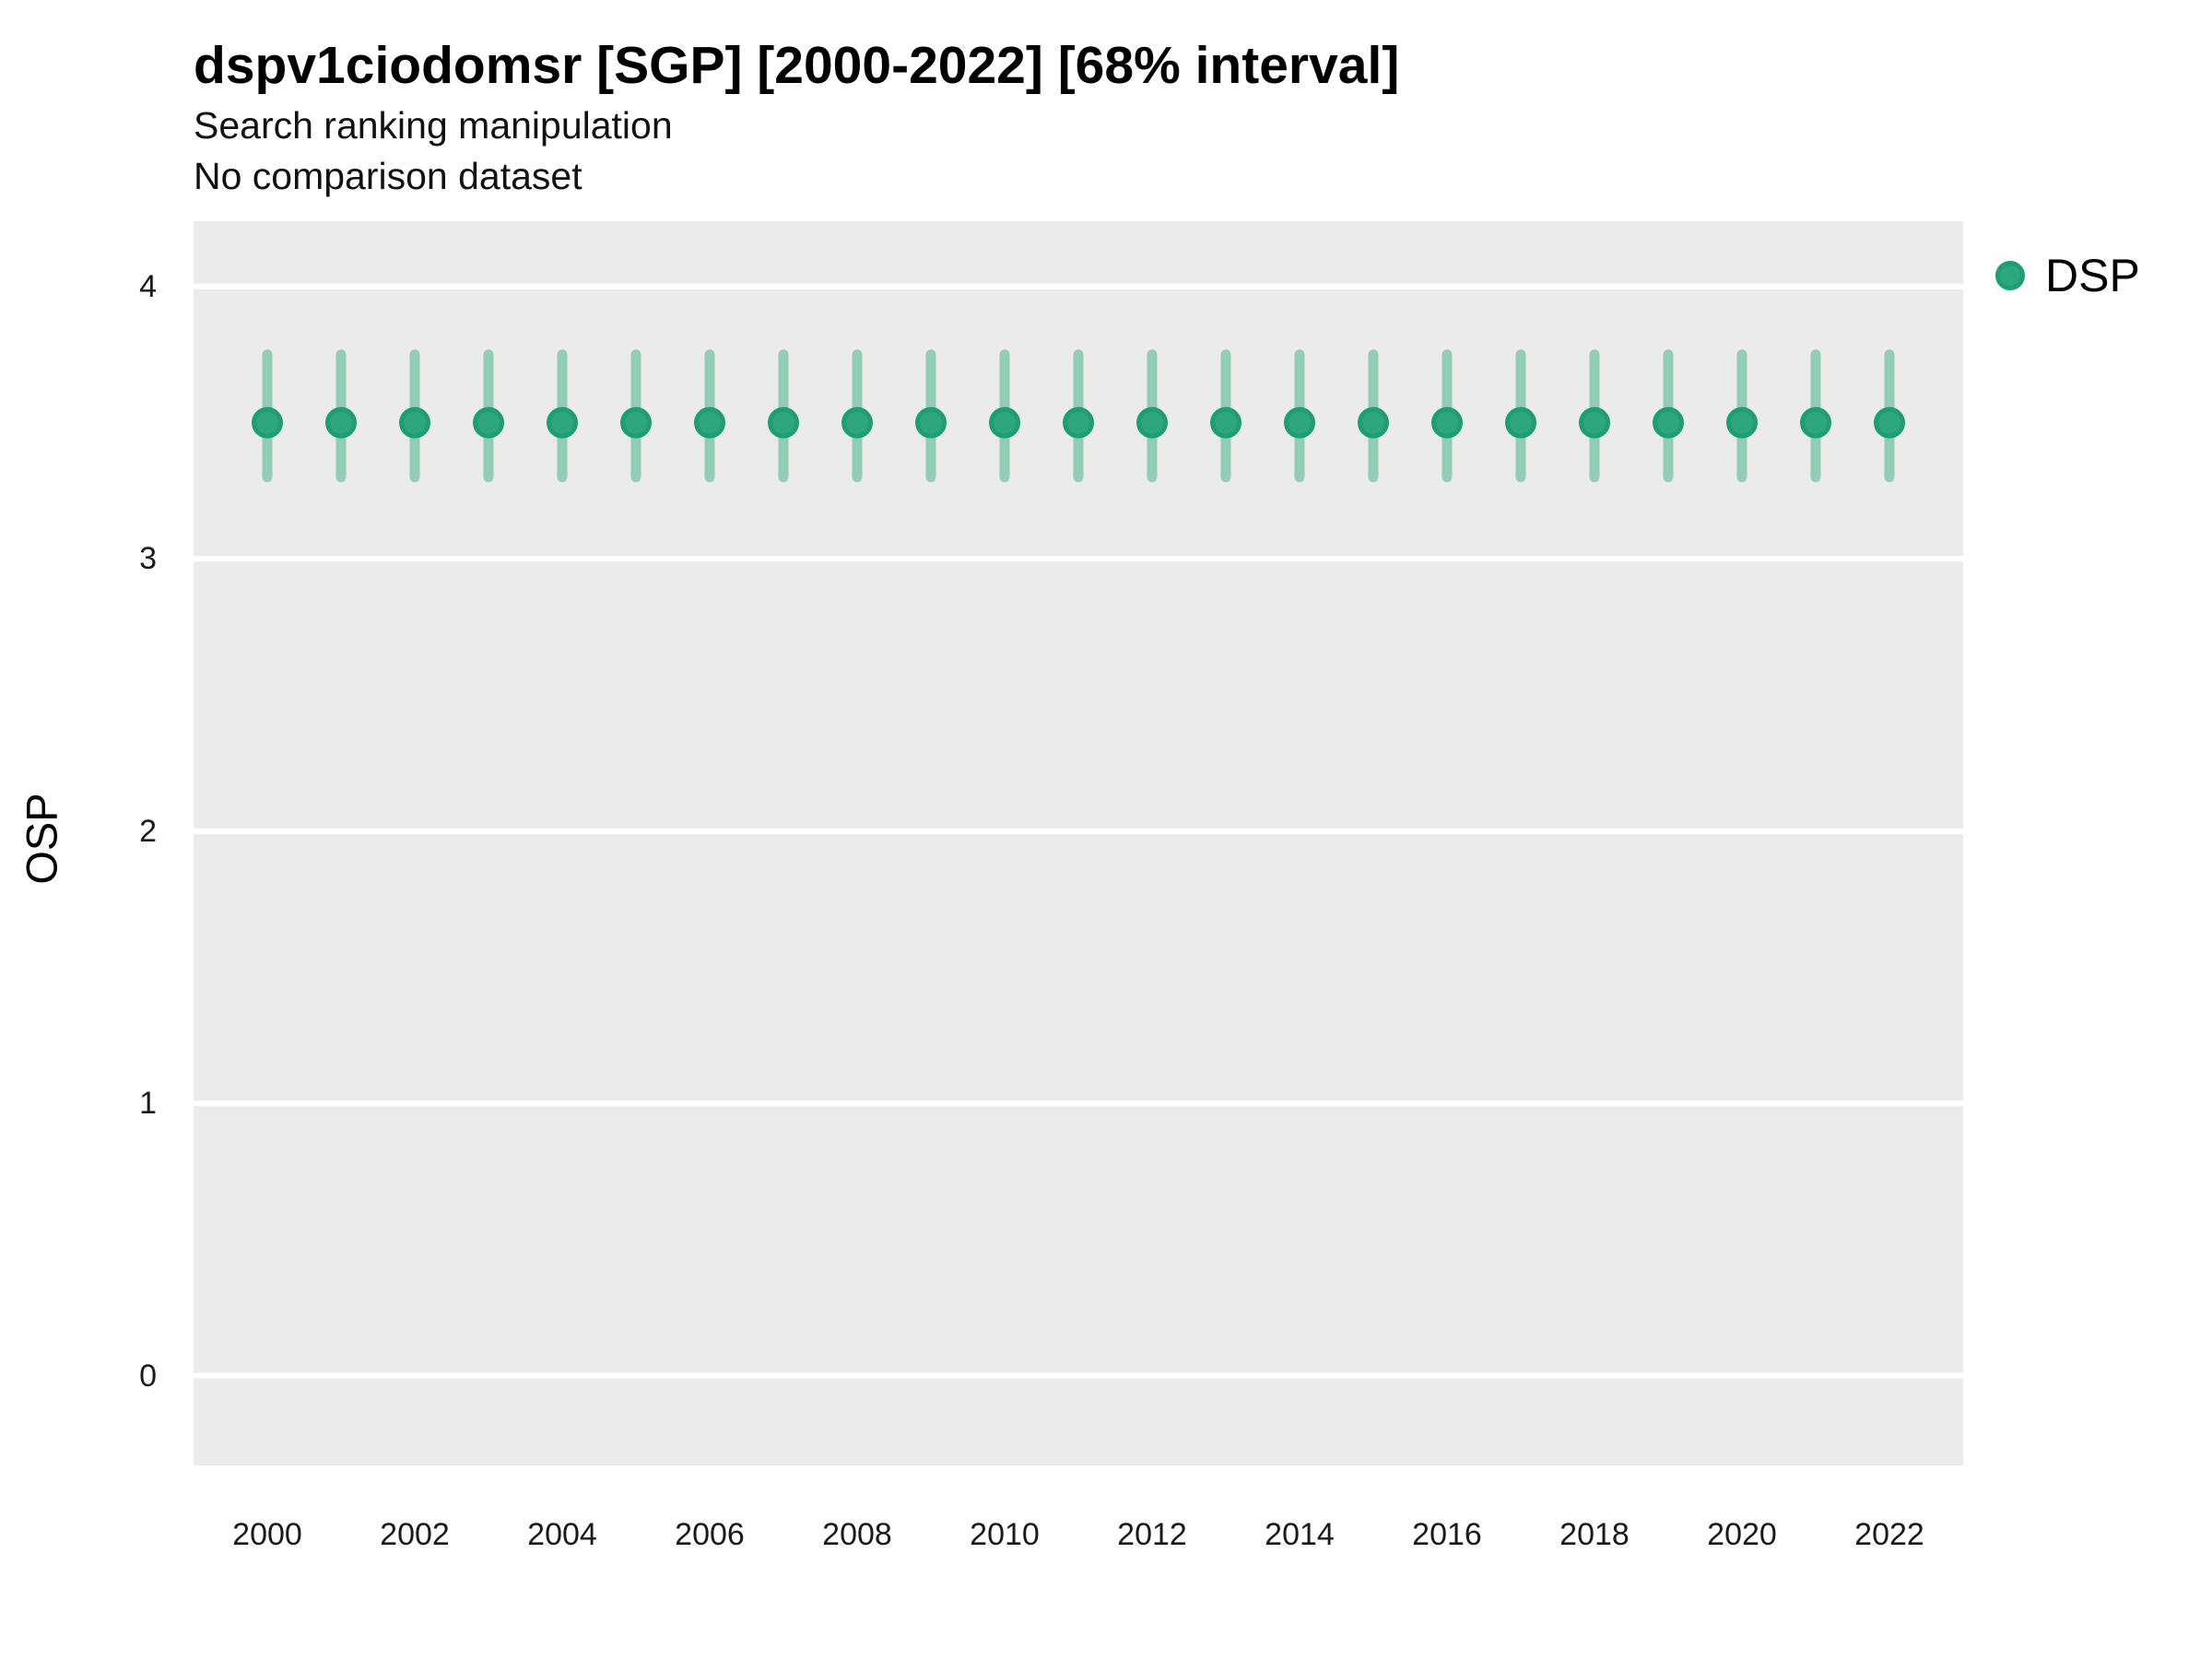 This screenshot has height=1659, width=2212. What do you see at coordinates (1152, 1534) in the screenshot?
I see `x-tick-label: 2012` at bounding box center [1152, 1534].